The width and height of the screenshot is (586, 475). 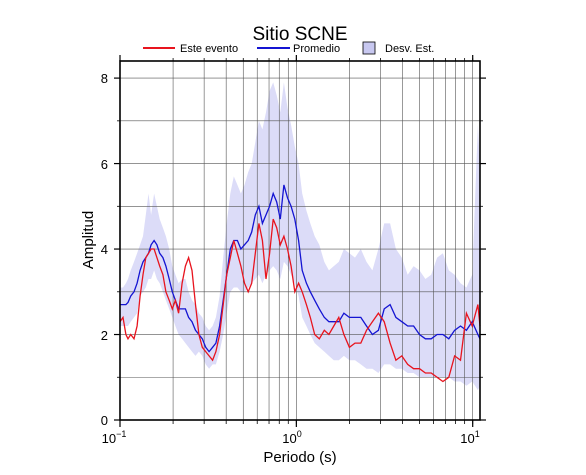 I want to click on legend-label-mean: Promedio, so click(x=316, y=49).